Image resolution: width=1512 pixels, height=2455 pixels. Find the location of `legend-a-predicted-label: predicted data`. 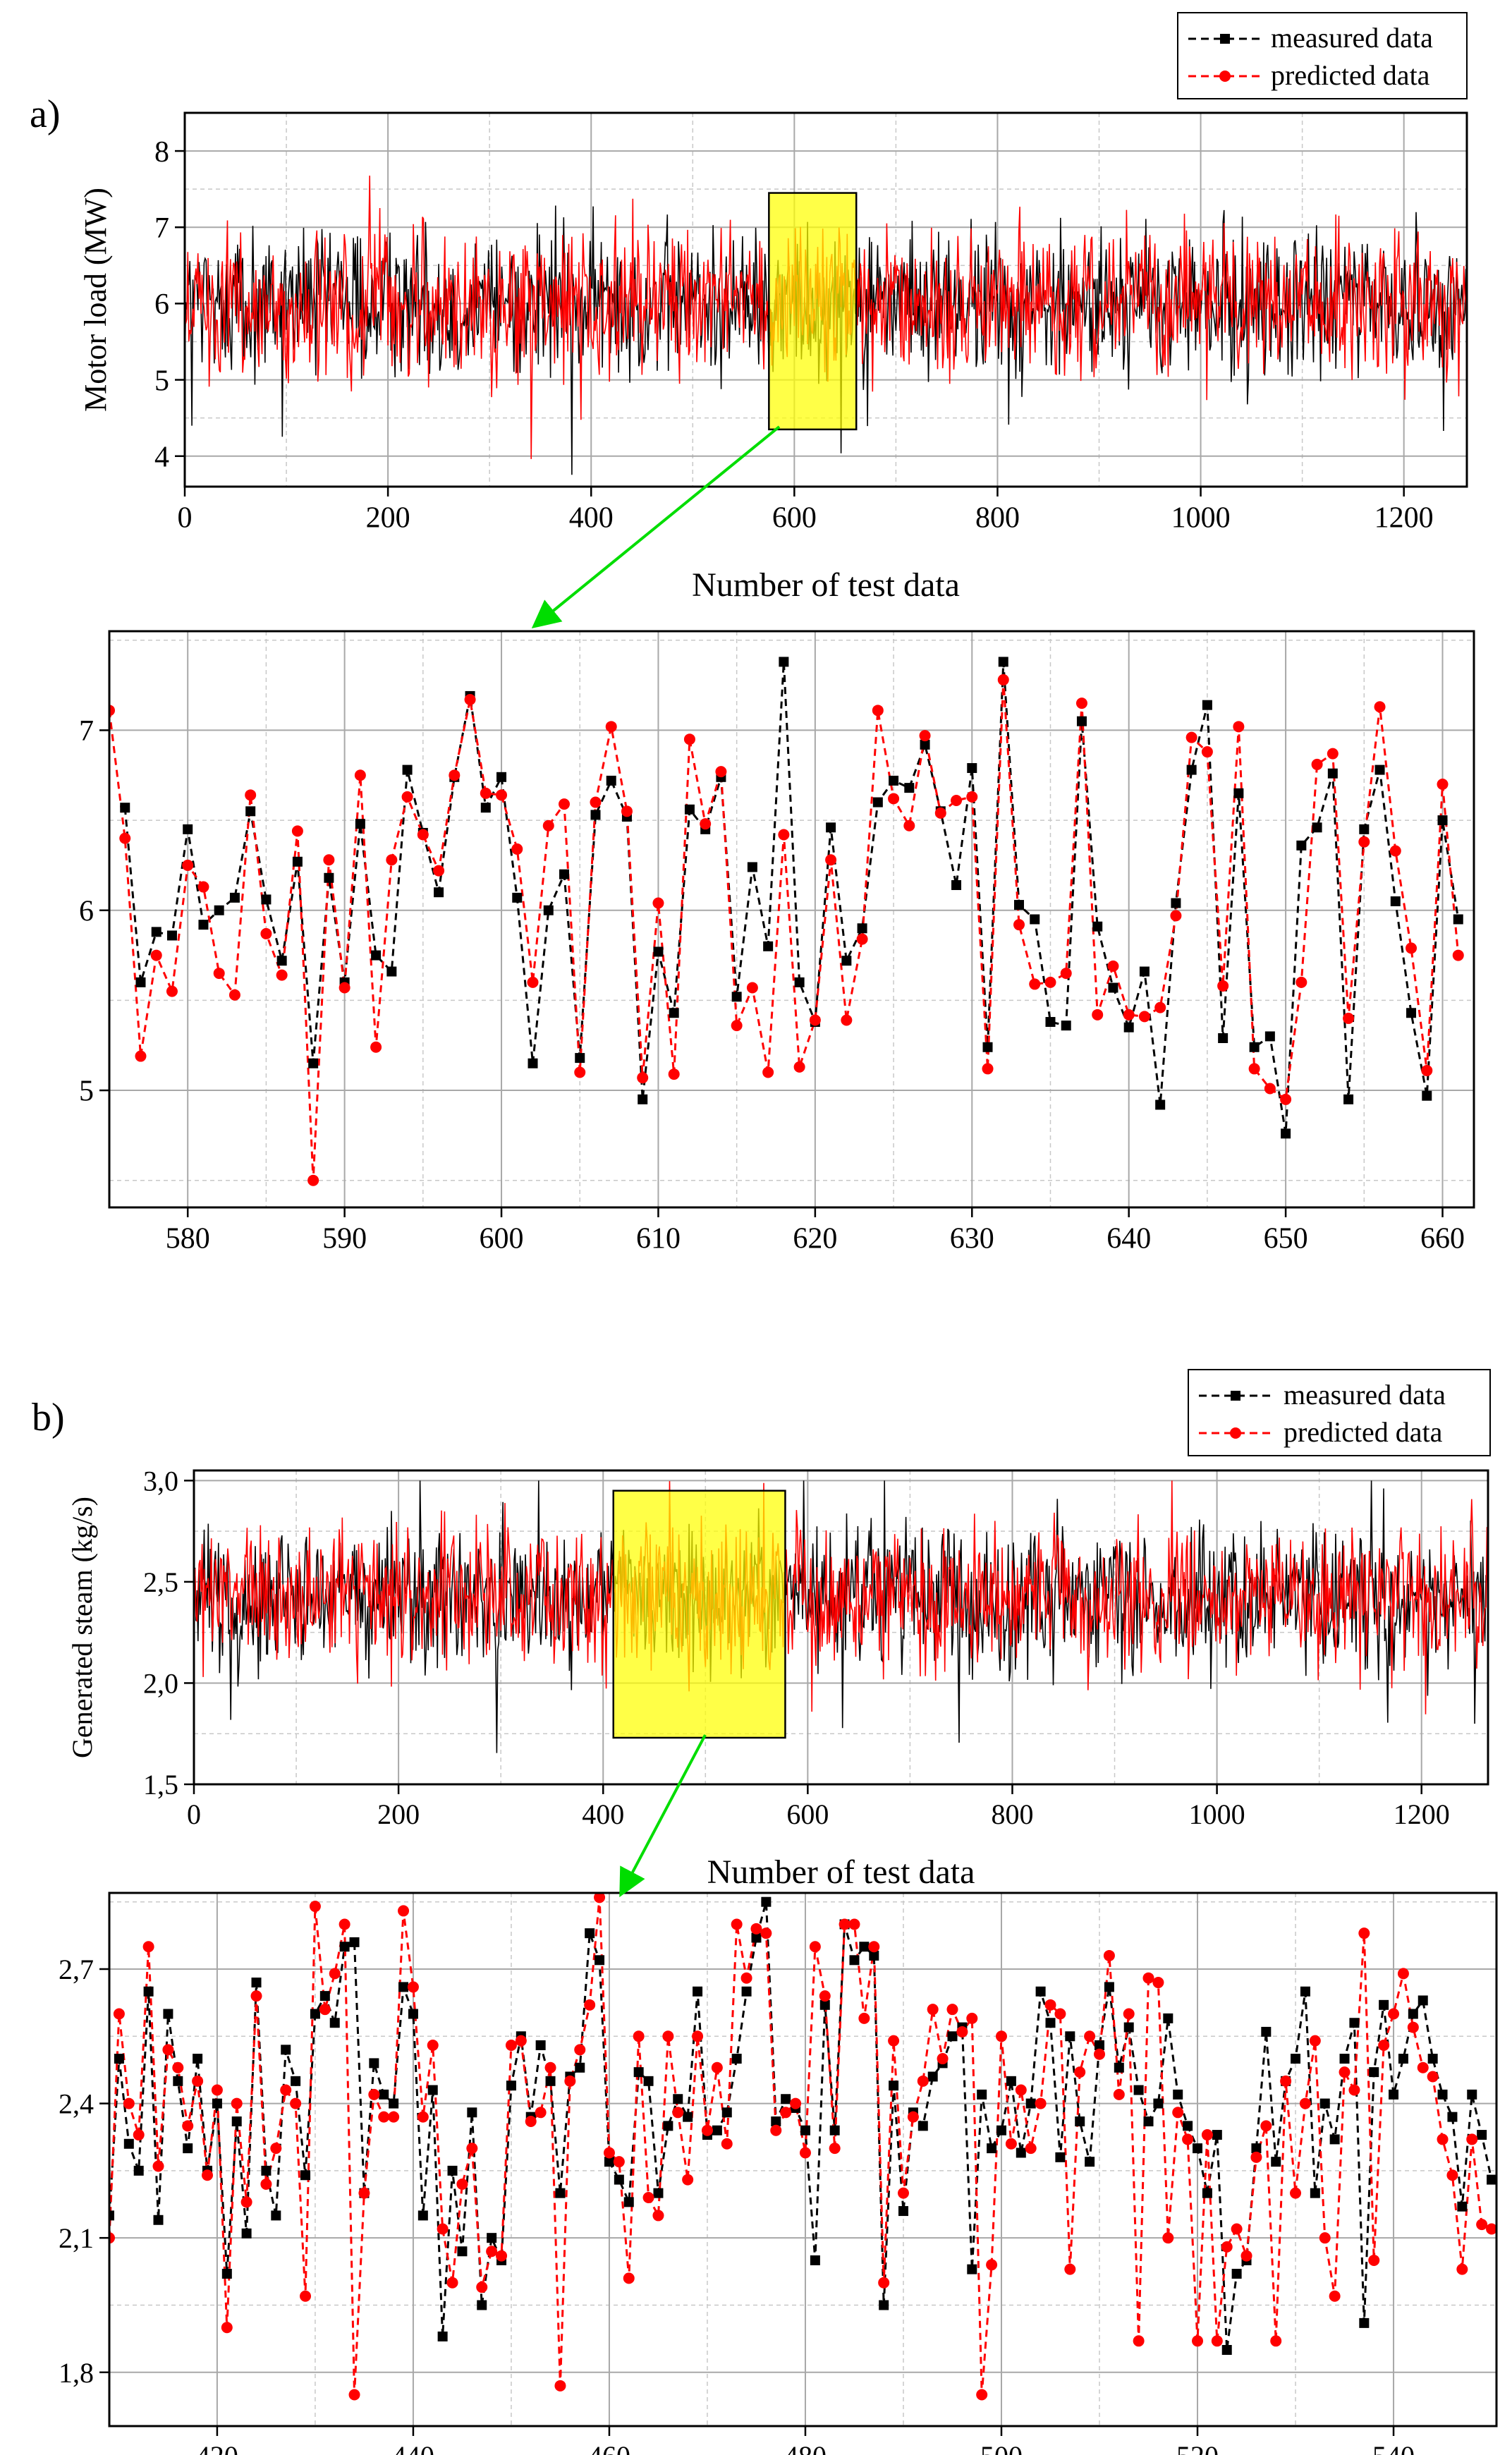

legend-a-predicted-label: predicted data is located at coordinates (1350, 75).